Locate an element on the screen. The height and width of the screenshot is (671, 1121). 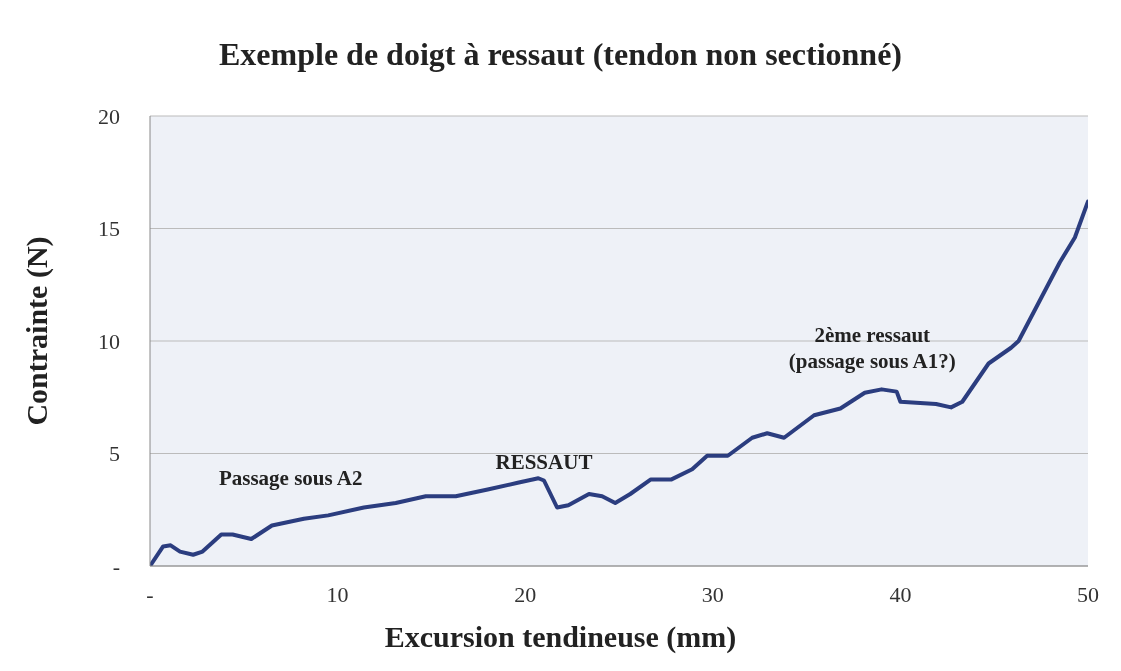
x-tick-label: 30 is located at coordinates (712, 594).